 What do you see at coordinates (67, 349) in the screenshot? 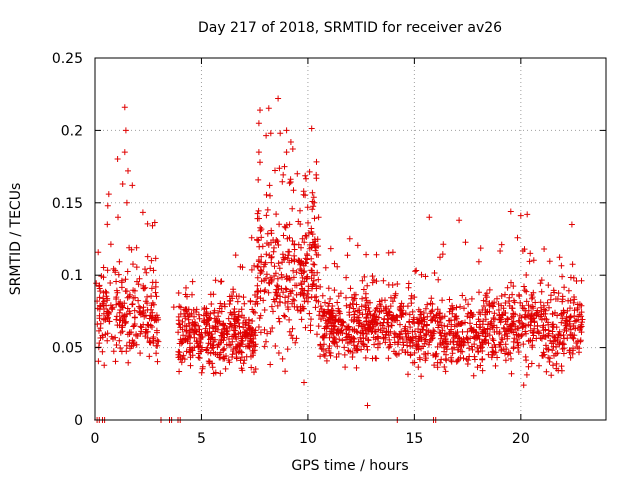
I see `y-tick-label: 0.05` at bounding box center [67, 349].